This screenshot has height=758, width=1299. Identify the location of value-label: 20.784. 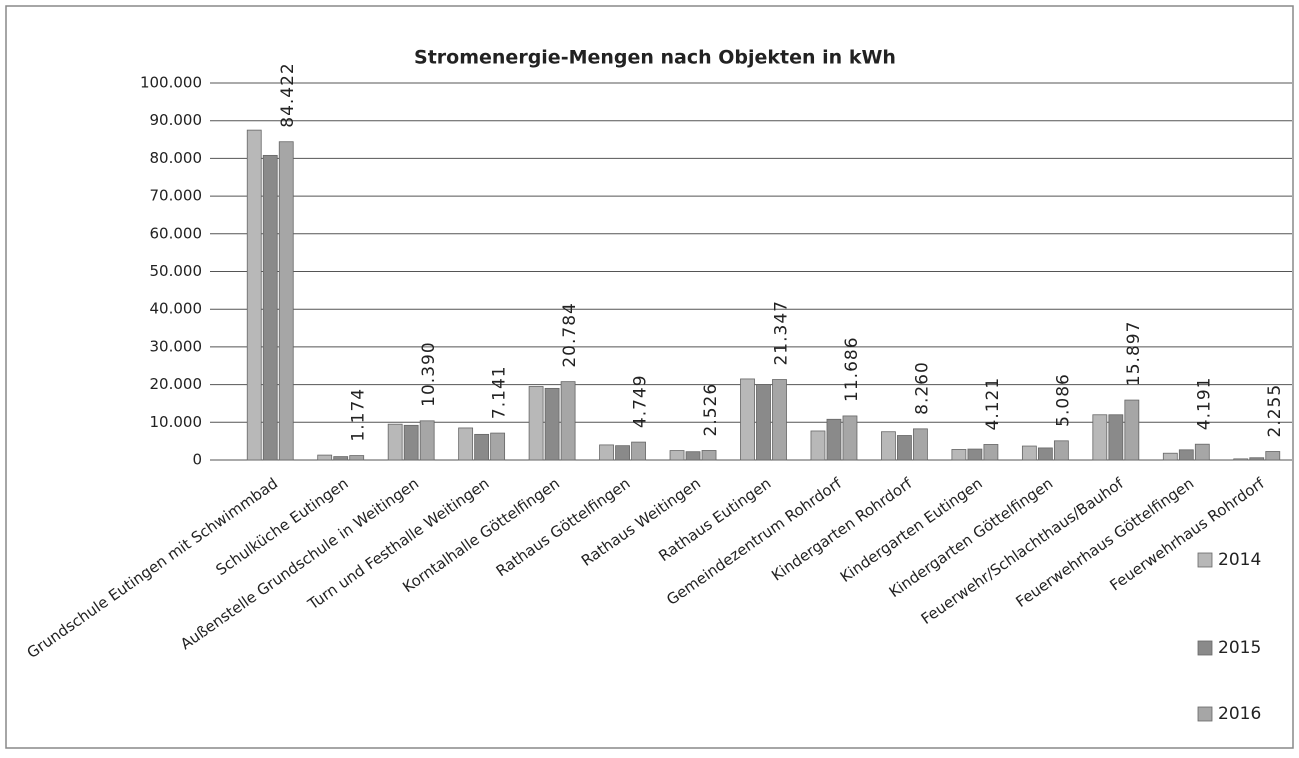
(570, 334).